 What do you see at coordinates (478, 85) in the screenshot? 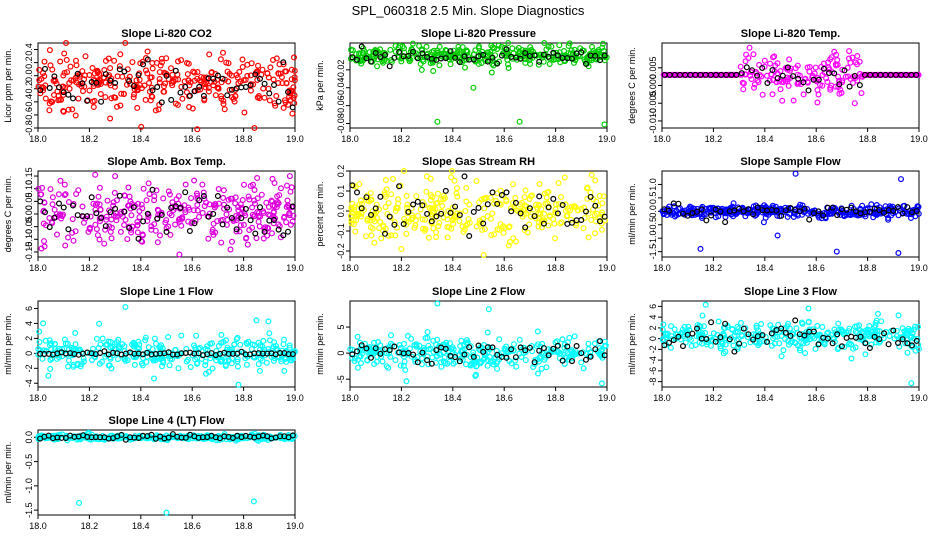
I see `plot-frame` at bounding box center [478, 85].